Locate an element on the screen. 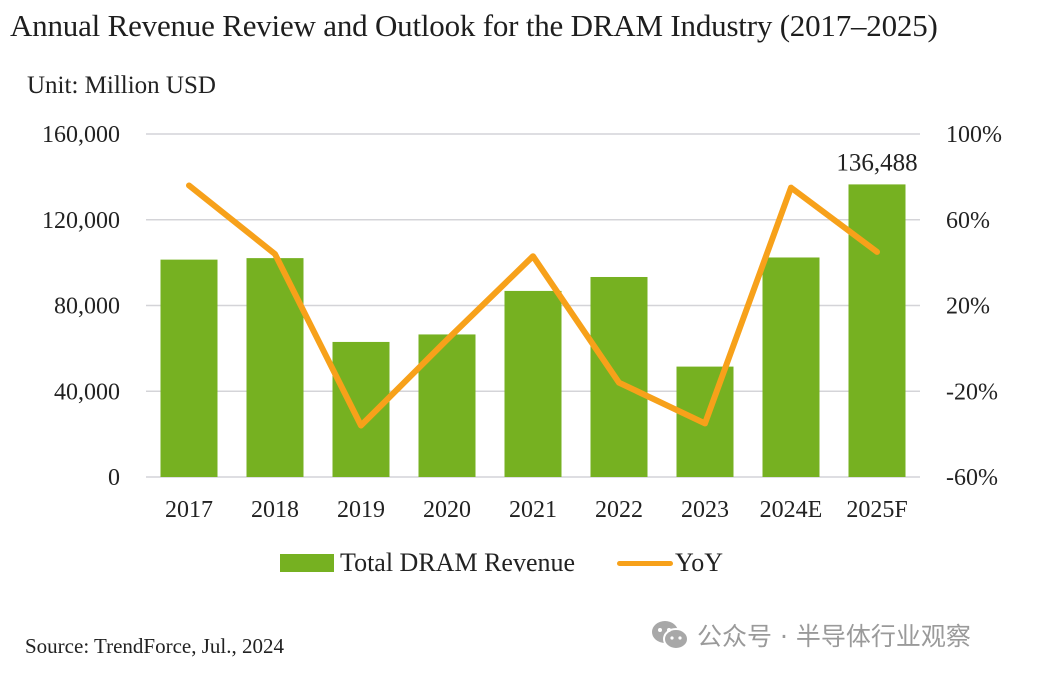 Image resolution: width=1063 pixels, height=678 pixels. x-axis: 2017 2018 2019 2020 2021 2022 2023 2024E 2025F is located at coordinates (536, 510).